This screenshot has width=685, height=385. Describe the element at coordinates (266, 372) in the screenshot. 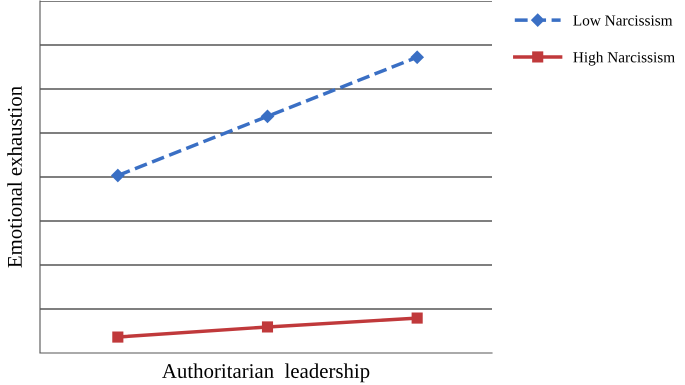

I see `x-axis-title: Authoritarian leadership` at that location.